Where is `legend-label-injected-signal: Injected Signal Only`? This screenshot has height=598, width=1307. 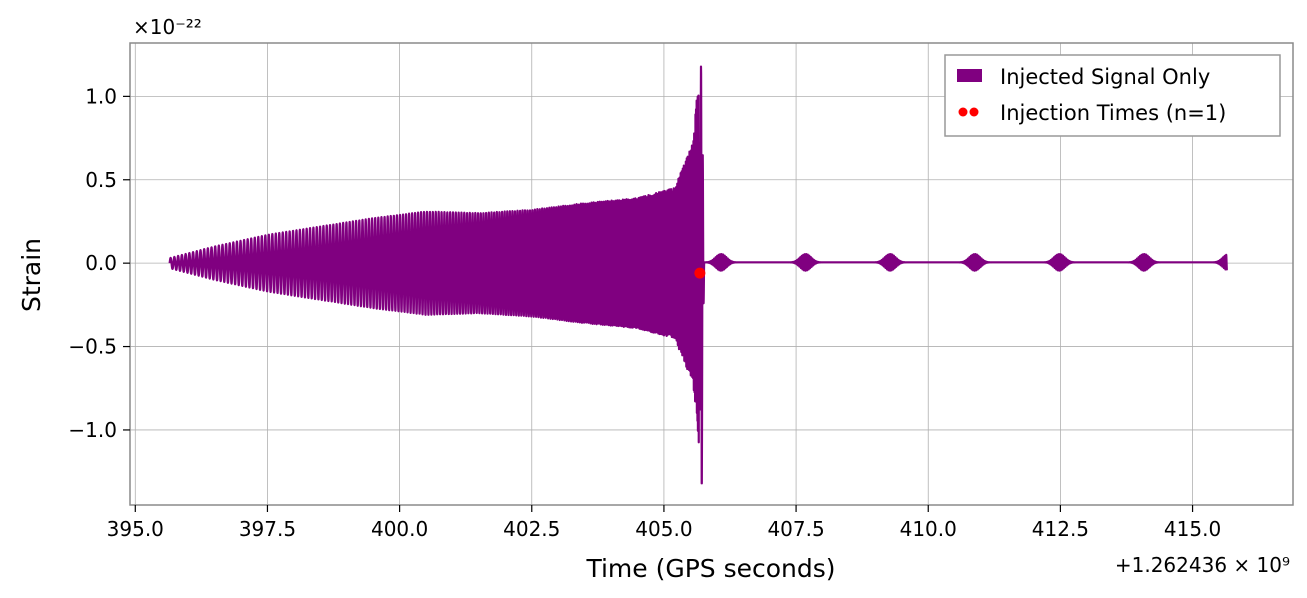
legend-label-injected-signal: Injected Signal Only is located at coordinates (1105, 77).